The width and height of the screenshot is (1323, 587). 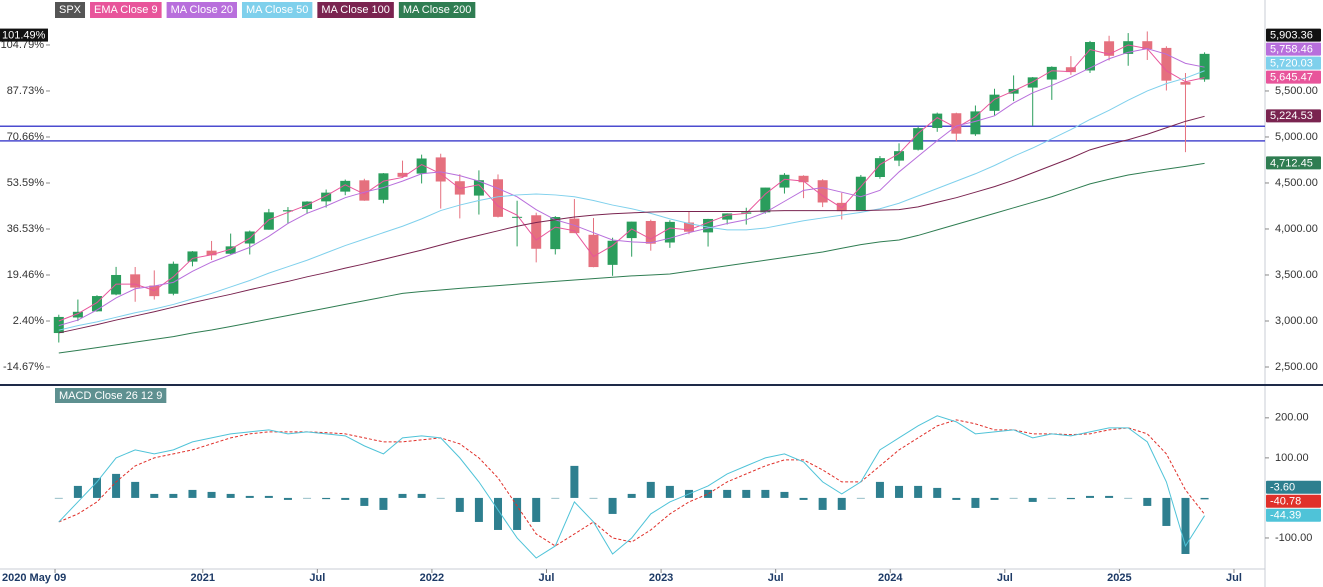 What do you see at coordinates (26, 229) in the screenshot?
I see `y2-tick-label: 36.53%` at bounding box center [26, 229].